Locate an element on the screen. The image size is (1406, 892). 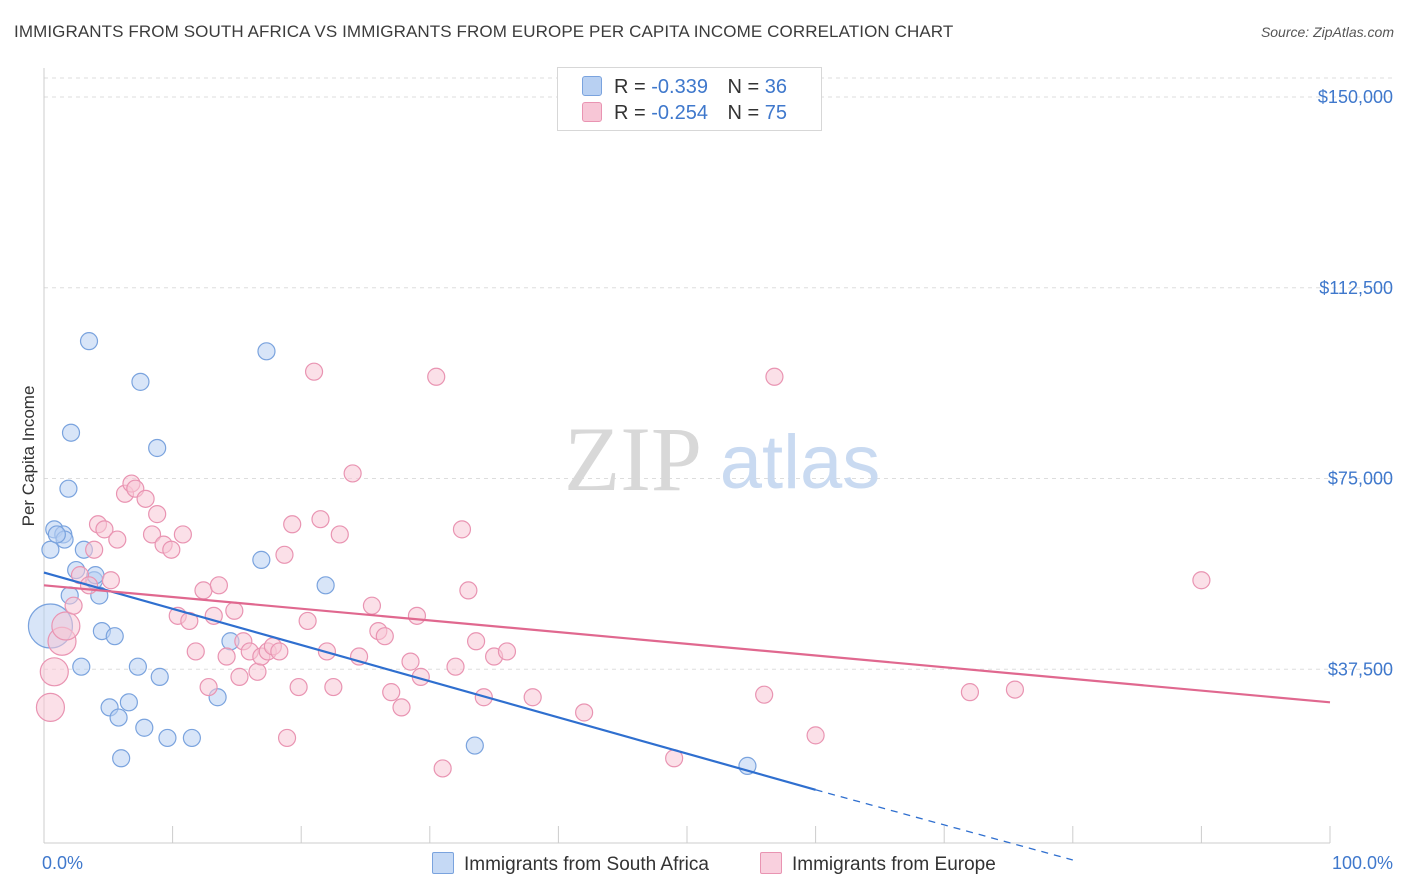
chart-source: Source: ZipAtlas.com is located at coordinates (1327, 32).